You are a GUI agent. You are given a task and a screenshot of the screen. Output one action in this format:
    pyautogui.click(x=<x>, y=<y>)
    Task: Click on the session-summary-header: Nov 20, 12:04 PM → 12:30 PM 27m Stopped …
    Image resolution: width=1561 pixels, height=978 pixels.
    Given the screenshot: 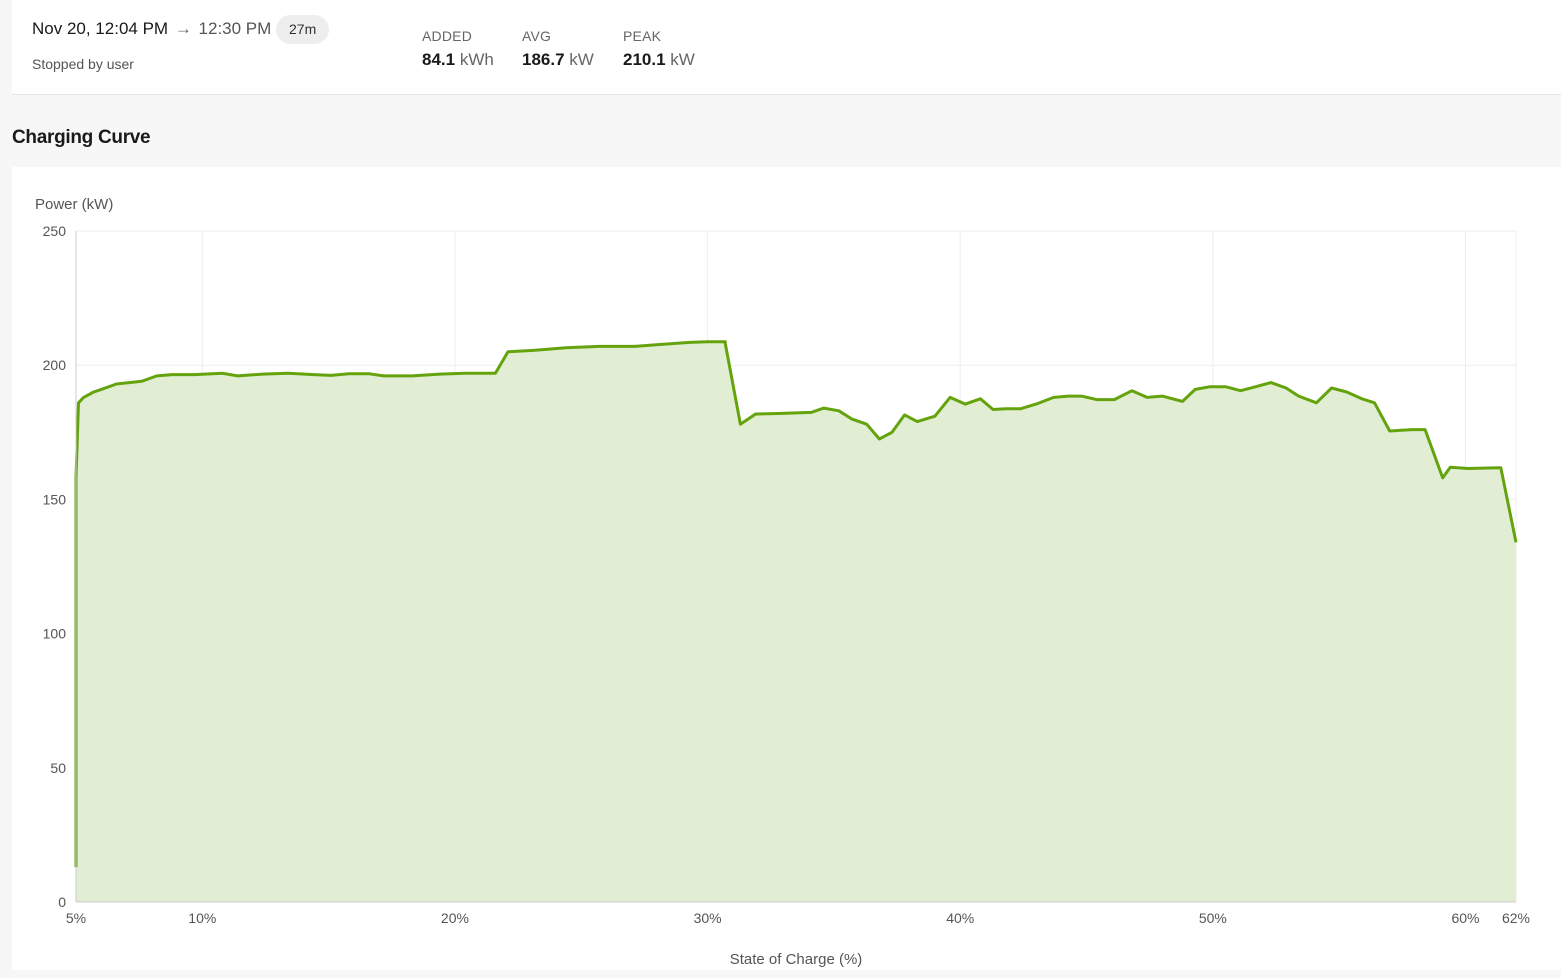 What is the action you would take?
    pyautogui.click(x=786, y=47)
    